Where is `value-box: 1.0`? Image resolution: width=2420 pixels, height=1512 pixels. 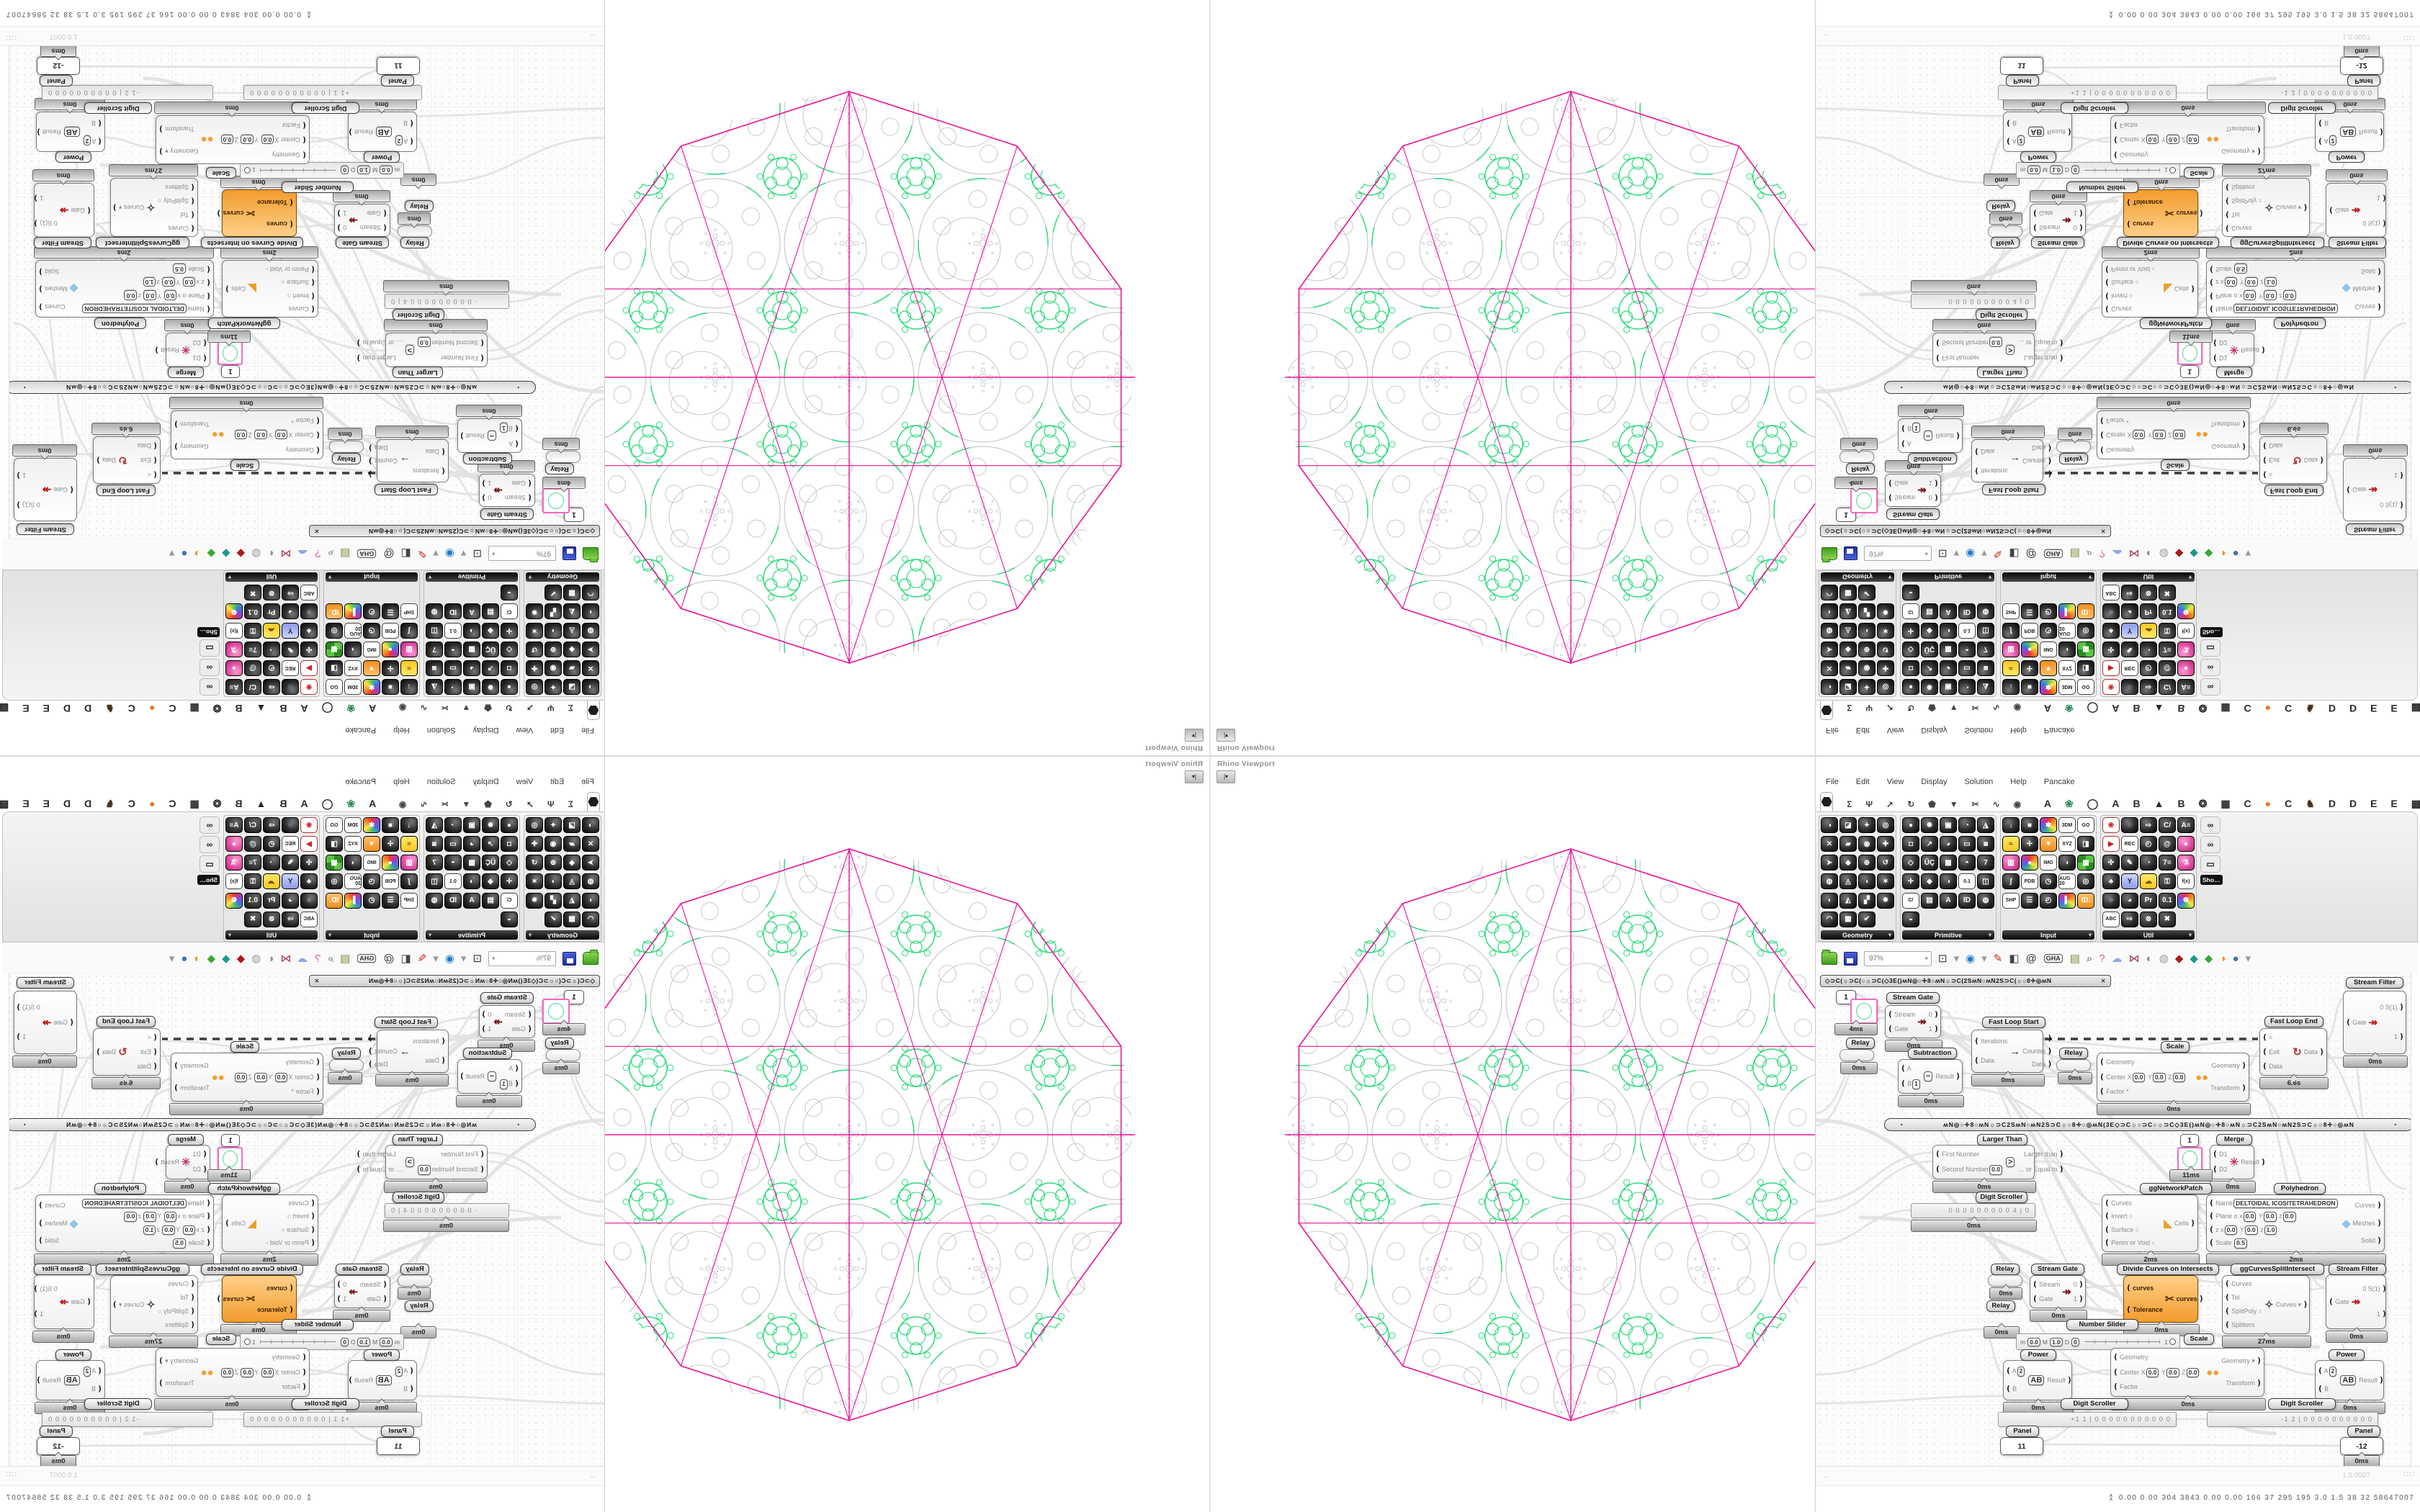 value-box: 1.0 is located at coordinates (149, 1230).